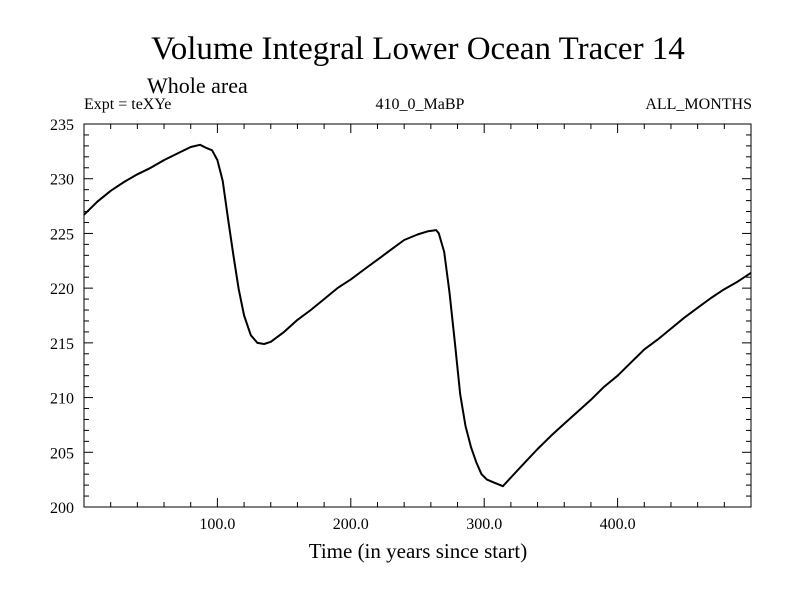 The height and width of the screenshot is (600, 800). Describe the element at coordinates (62, 344) in the screenshot. I see `y-tick-label: 215` at that location.